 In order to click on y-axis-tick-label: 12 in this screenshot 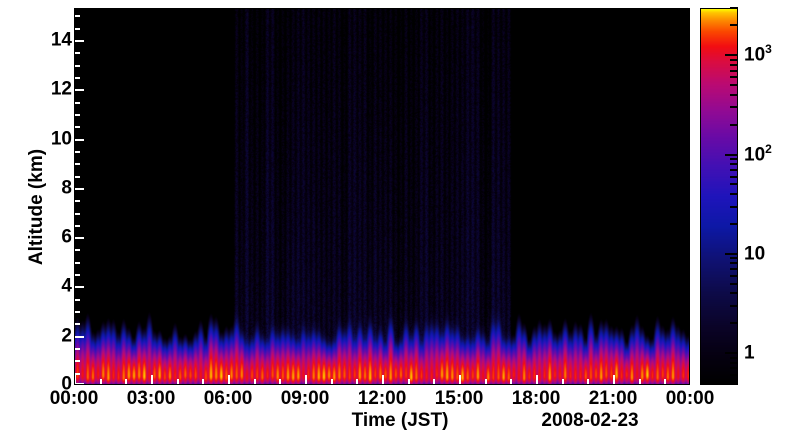, I will do `click(61, 89)`.